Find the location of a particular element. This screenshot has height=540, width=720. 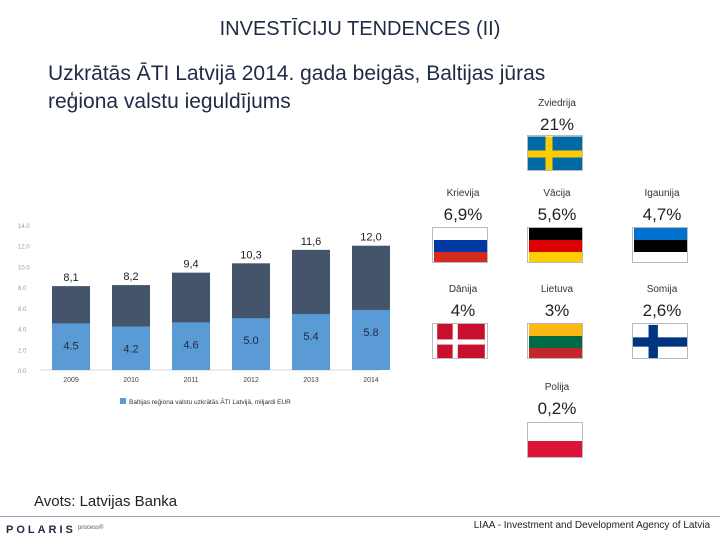

sweden-flag-icon is located at coordinates (555, 153).